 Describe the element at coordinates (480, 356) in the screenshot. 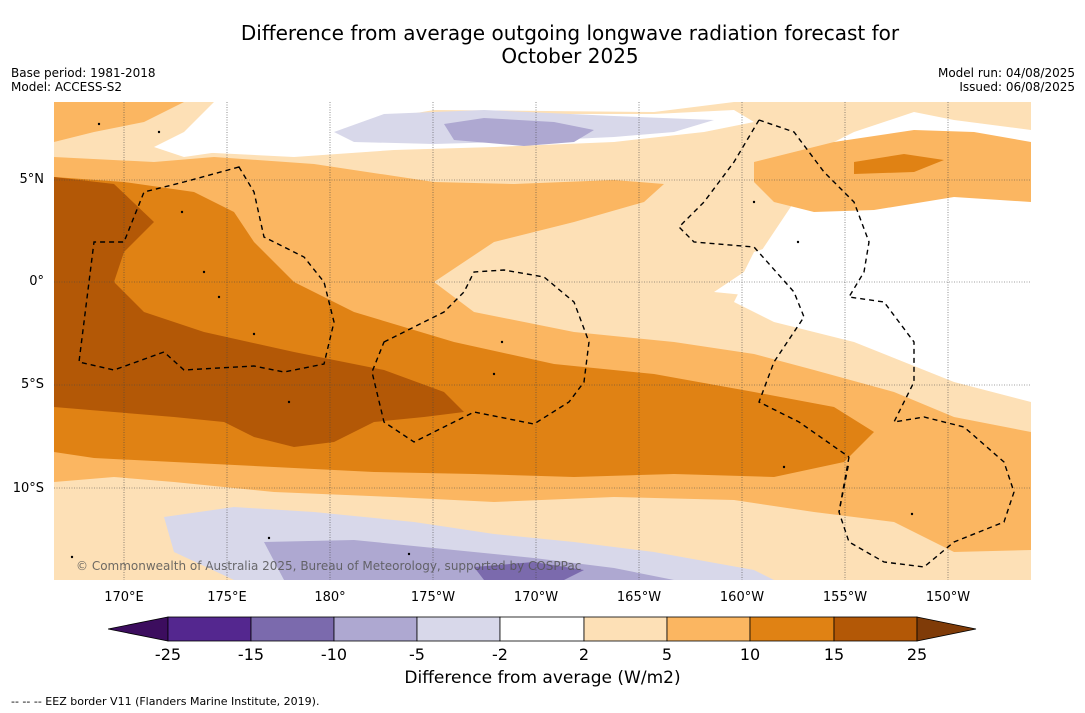

I see `eez-border-tokelau` at that location.